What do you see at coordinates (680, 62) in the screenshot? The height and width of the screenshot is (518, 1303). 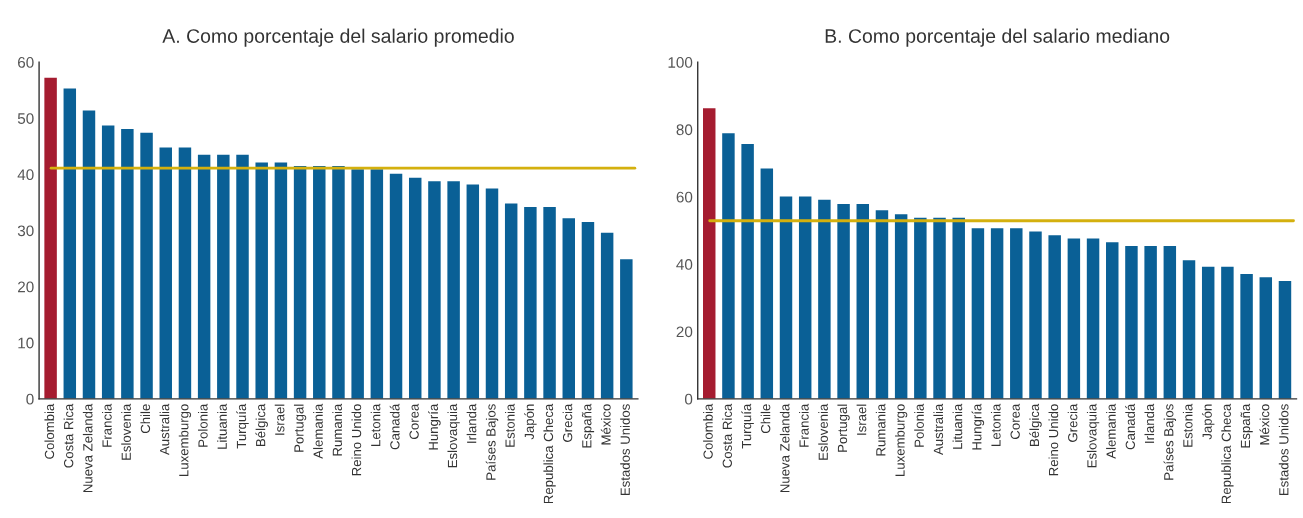 I see `y-tick-label: 100` at bounding box center [680, 62].